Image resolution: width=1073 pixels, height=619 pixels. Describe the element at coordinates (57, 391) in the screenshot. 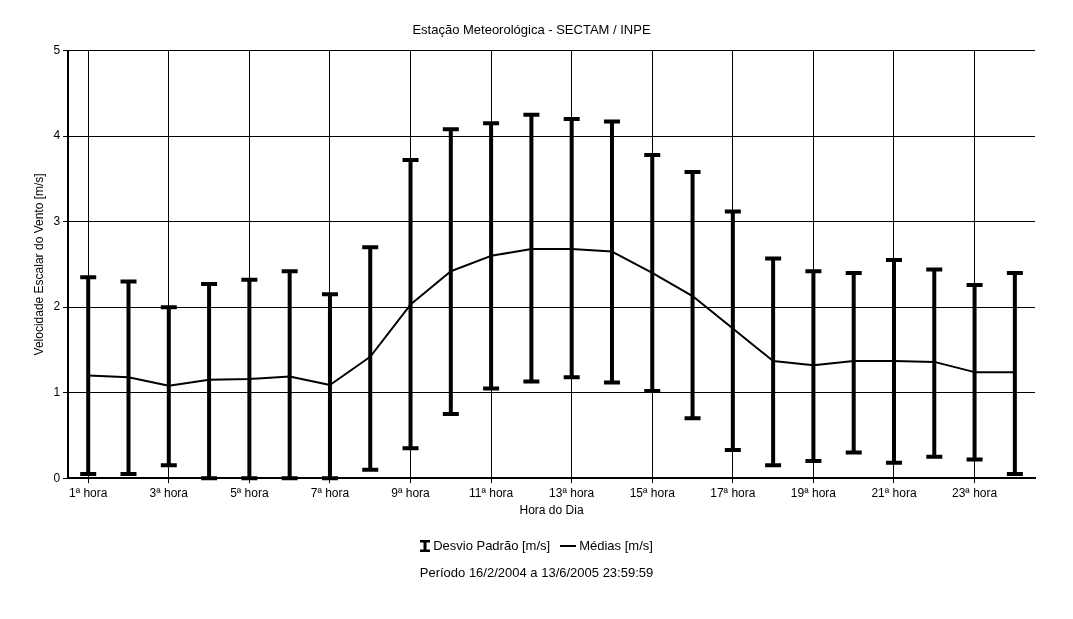

I see `y-tick-label: 1` at that location.